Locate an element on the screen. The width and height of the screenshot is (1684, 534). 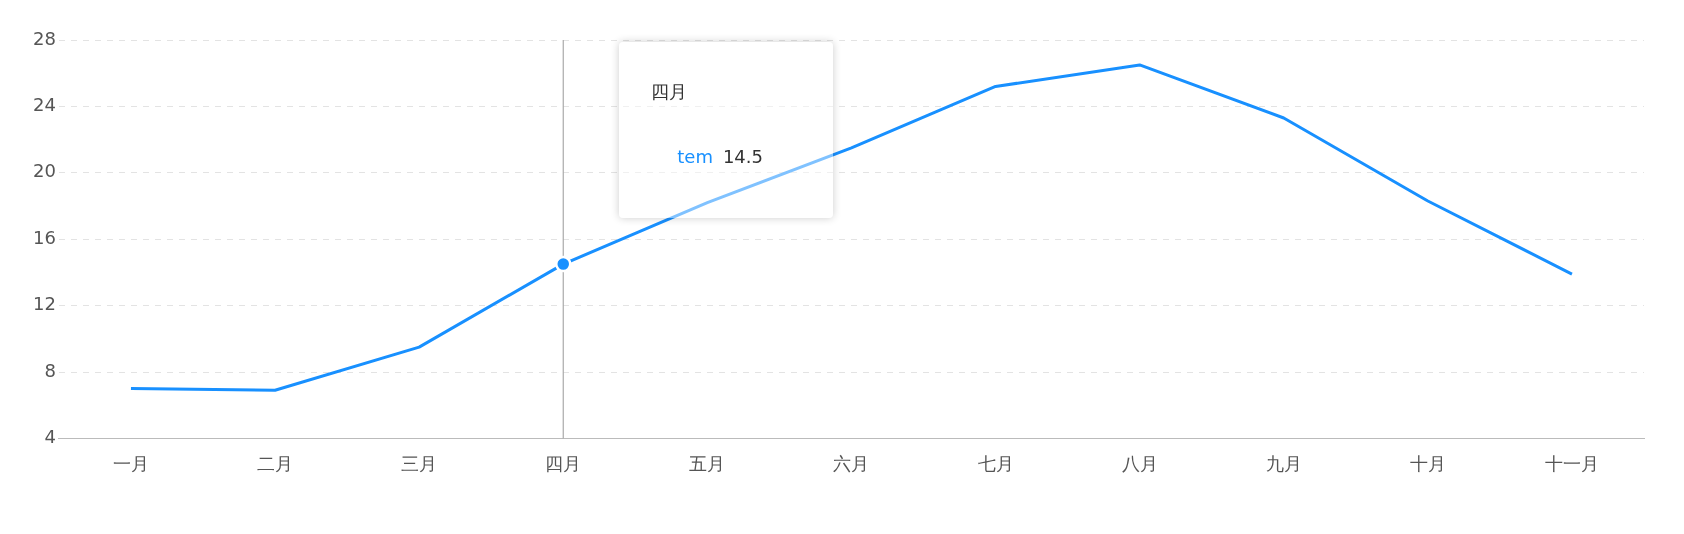
y-tick-label: 16 is located at coordinates (44, 237).